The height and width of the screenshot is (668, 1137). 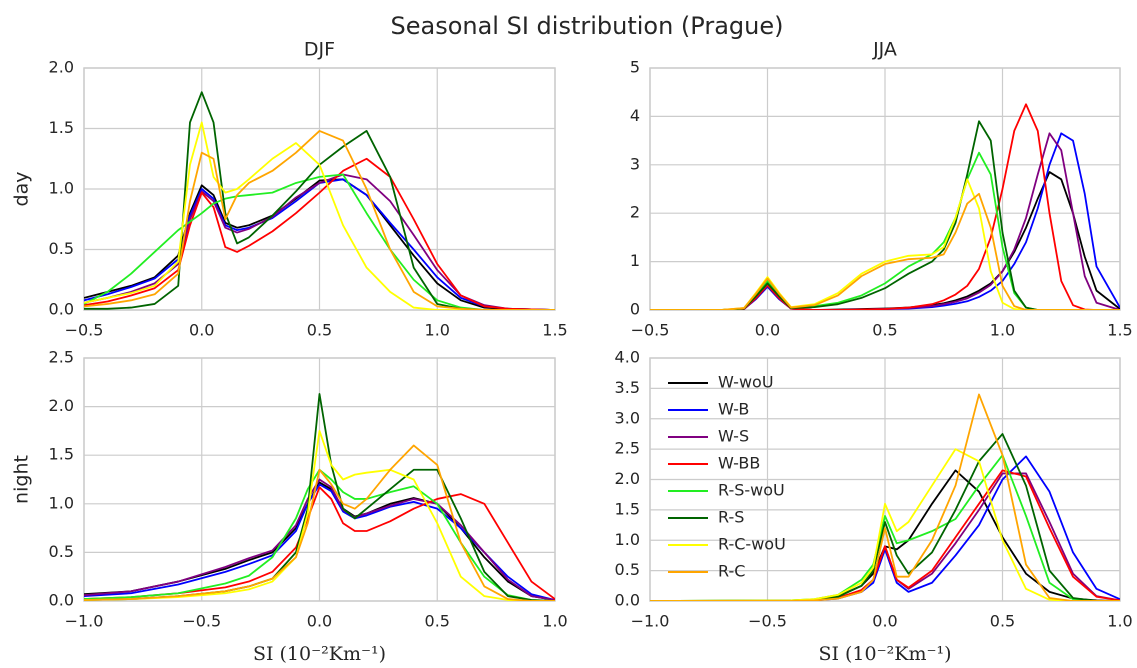 I want to click on figure-title: Seasonal SI distribution (Prague), so click(x=586, y=26).